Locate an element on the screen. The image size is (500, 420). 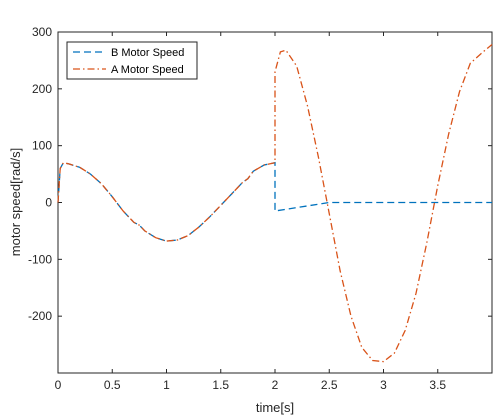
x-tick-label: 1 is located at coordinates (166, 385).